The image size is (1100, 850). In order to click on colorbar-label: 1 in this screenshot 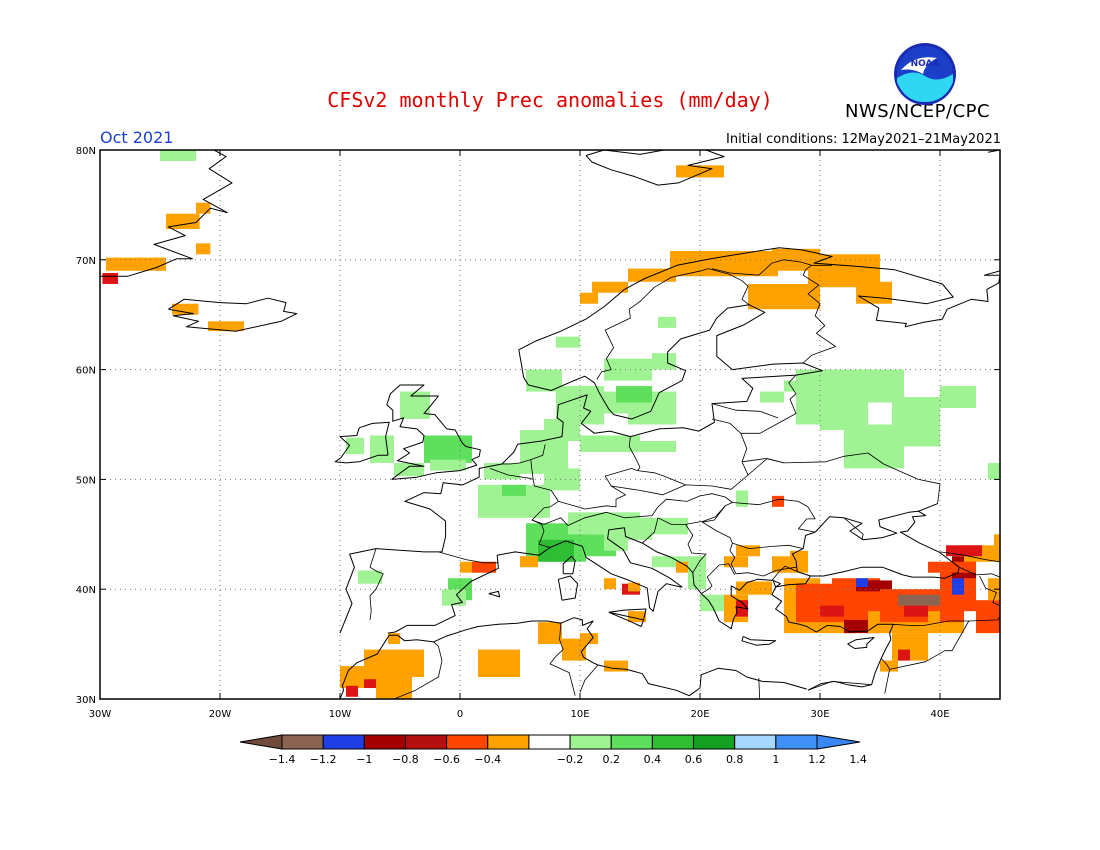, I will do `click(775, 759)`.